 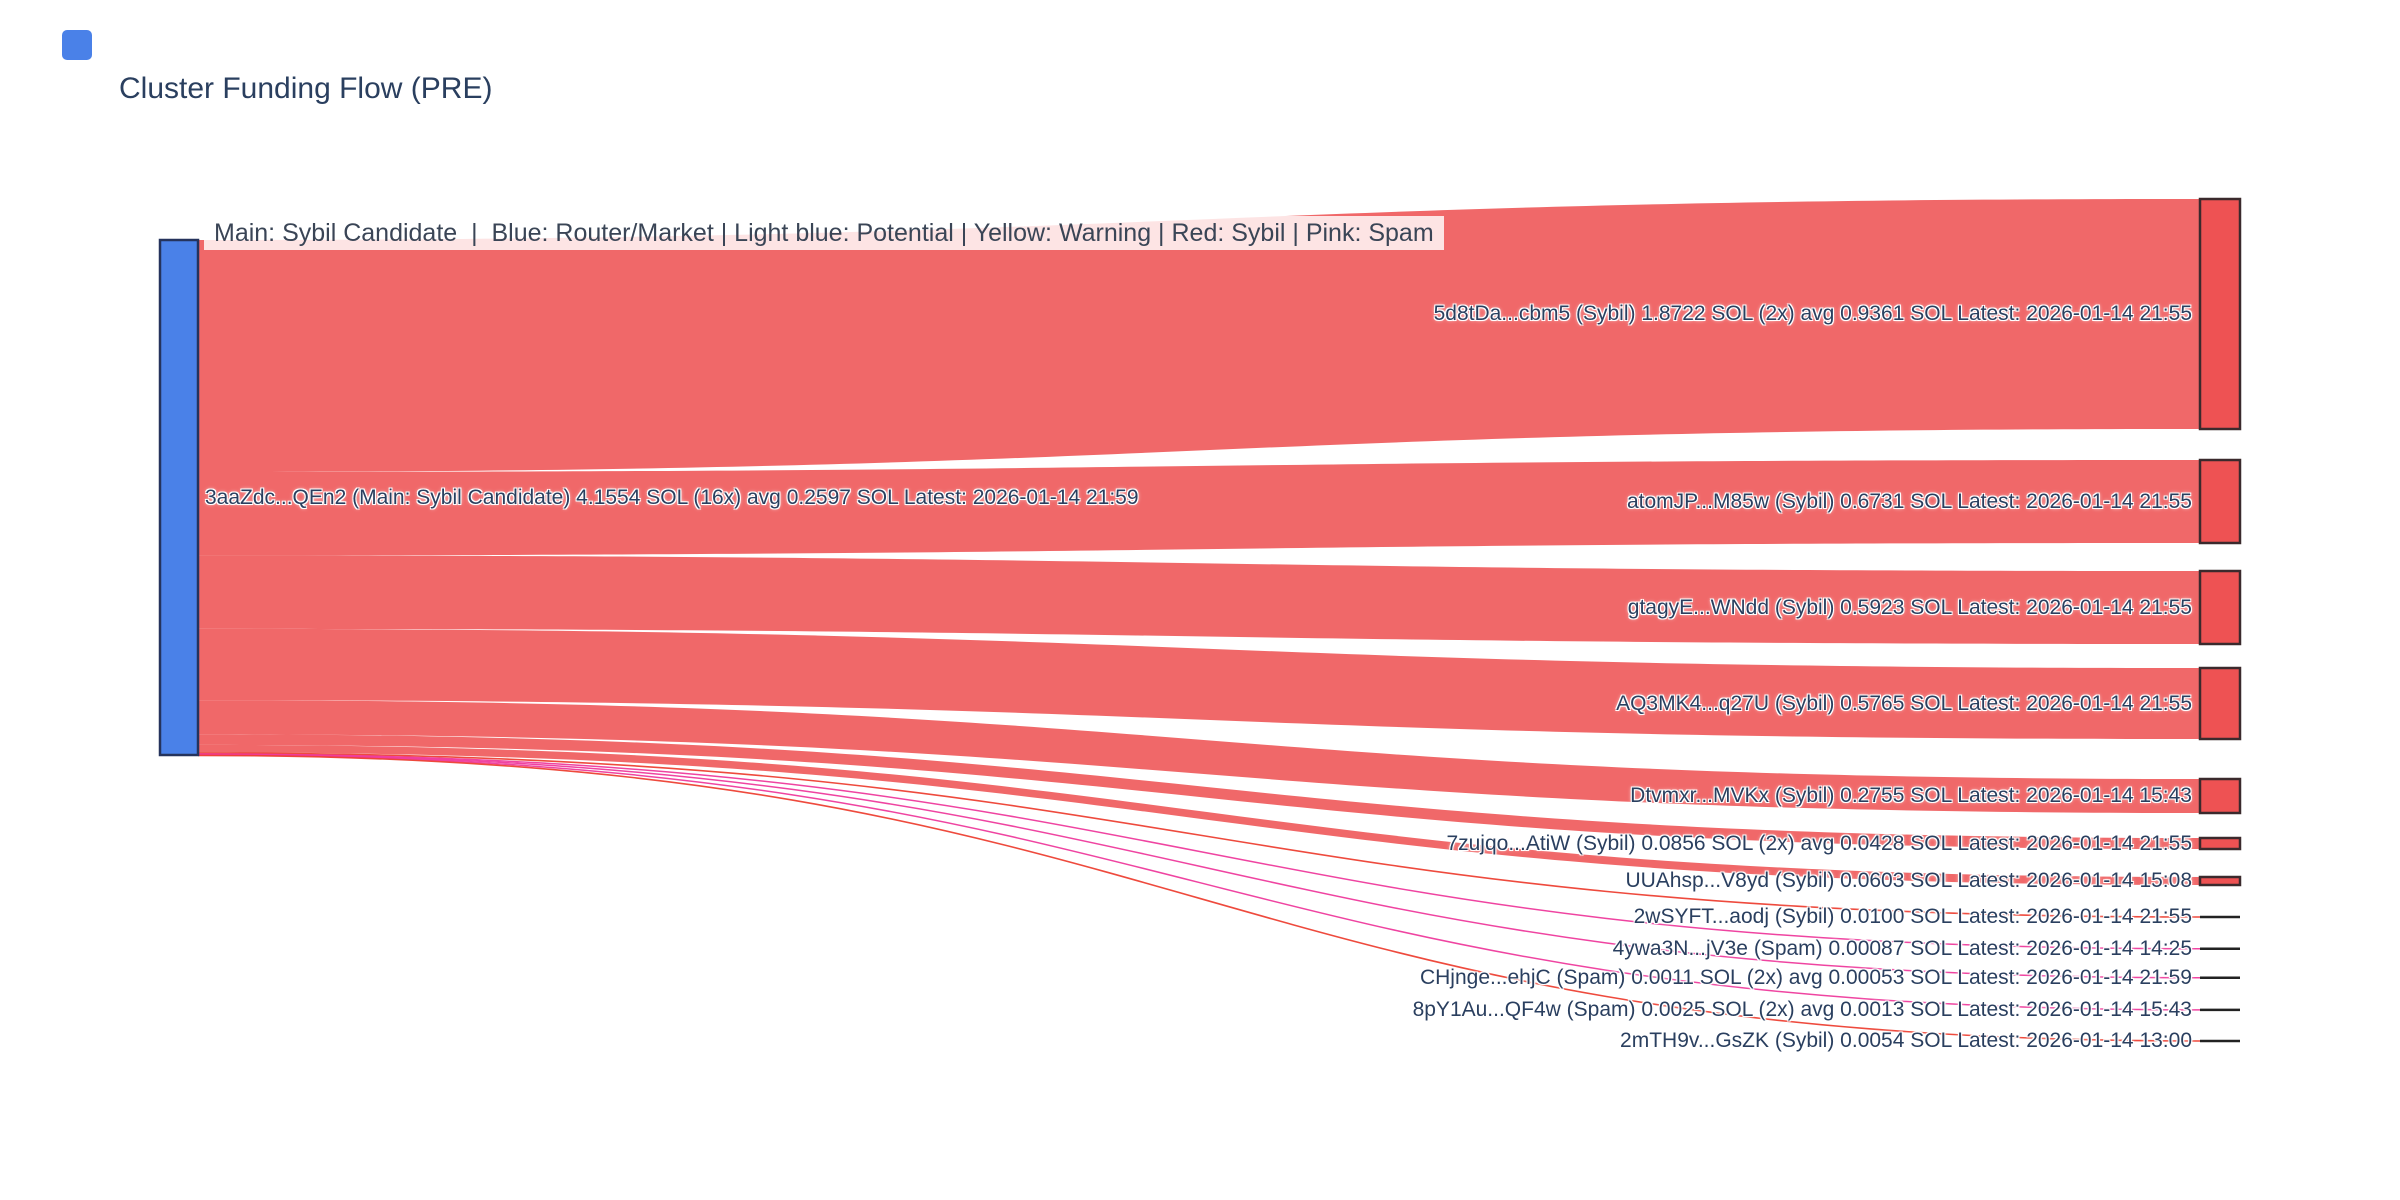 What do you see at coordinates (2220, 314) in the screenshot?
I see `sankey-node-5d8tDa...cbm5` at bounding box center [2220, 314].